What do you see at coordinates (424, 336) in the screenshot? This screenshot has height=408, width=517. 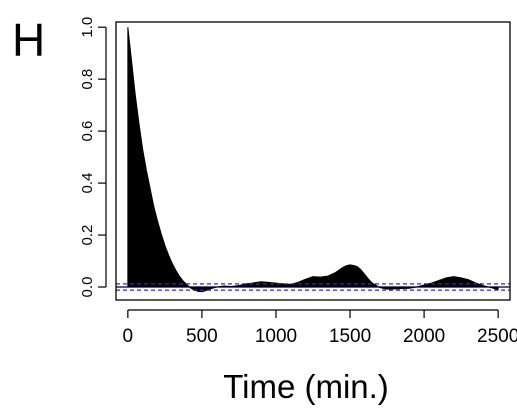 I see `x-tick-label: 2000` at bounding box center [424, 336].